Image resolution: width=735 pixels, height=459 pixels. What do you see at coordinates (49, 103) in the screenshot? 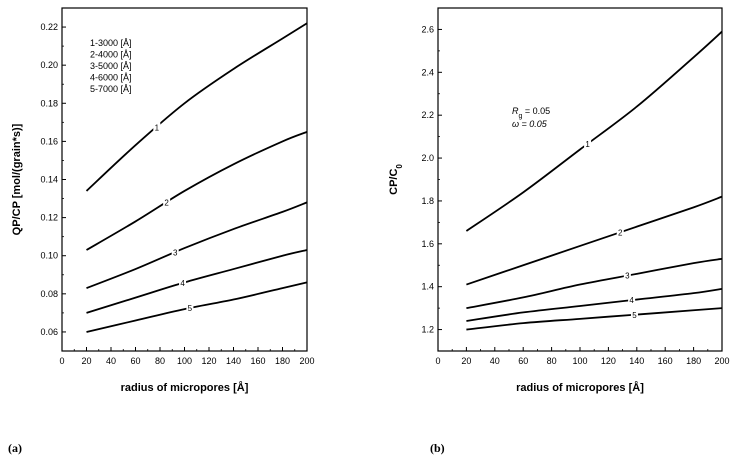
I see `y-tick-label: 0.18` at bounding box center [49, 103].